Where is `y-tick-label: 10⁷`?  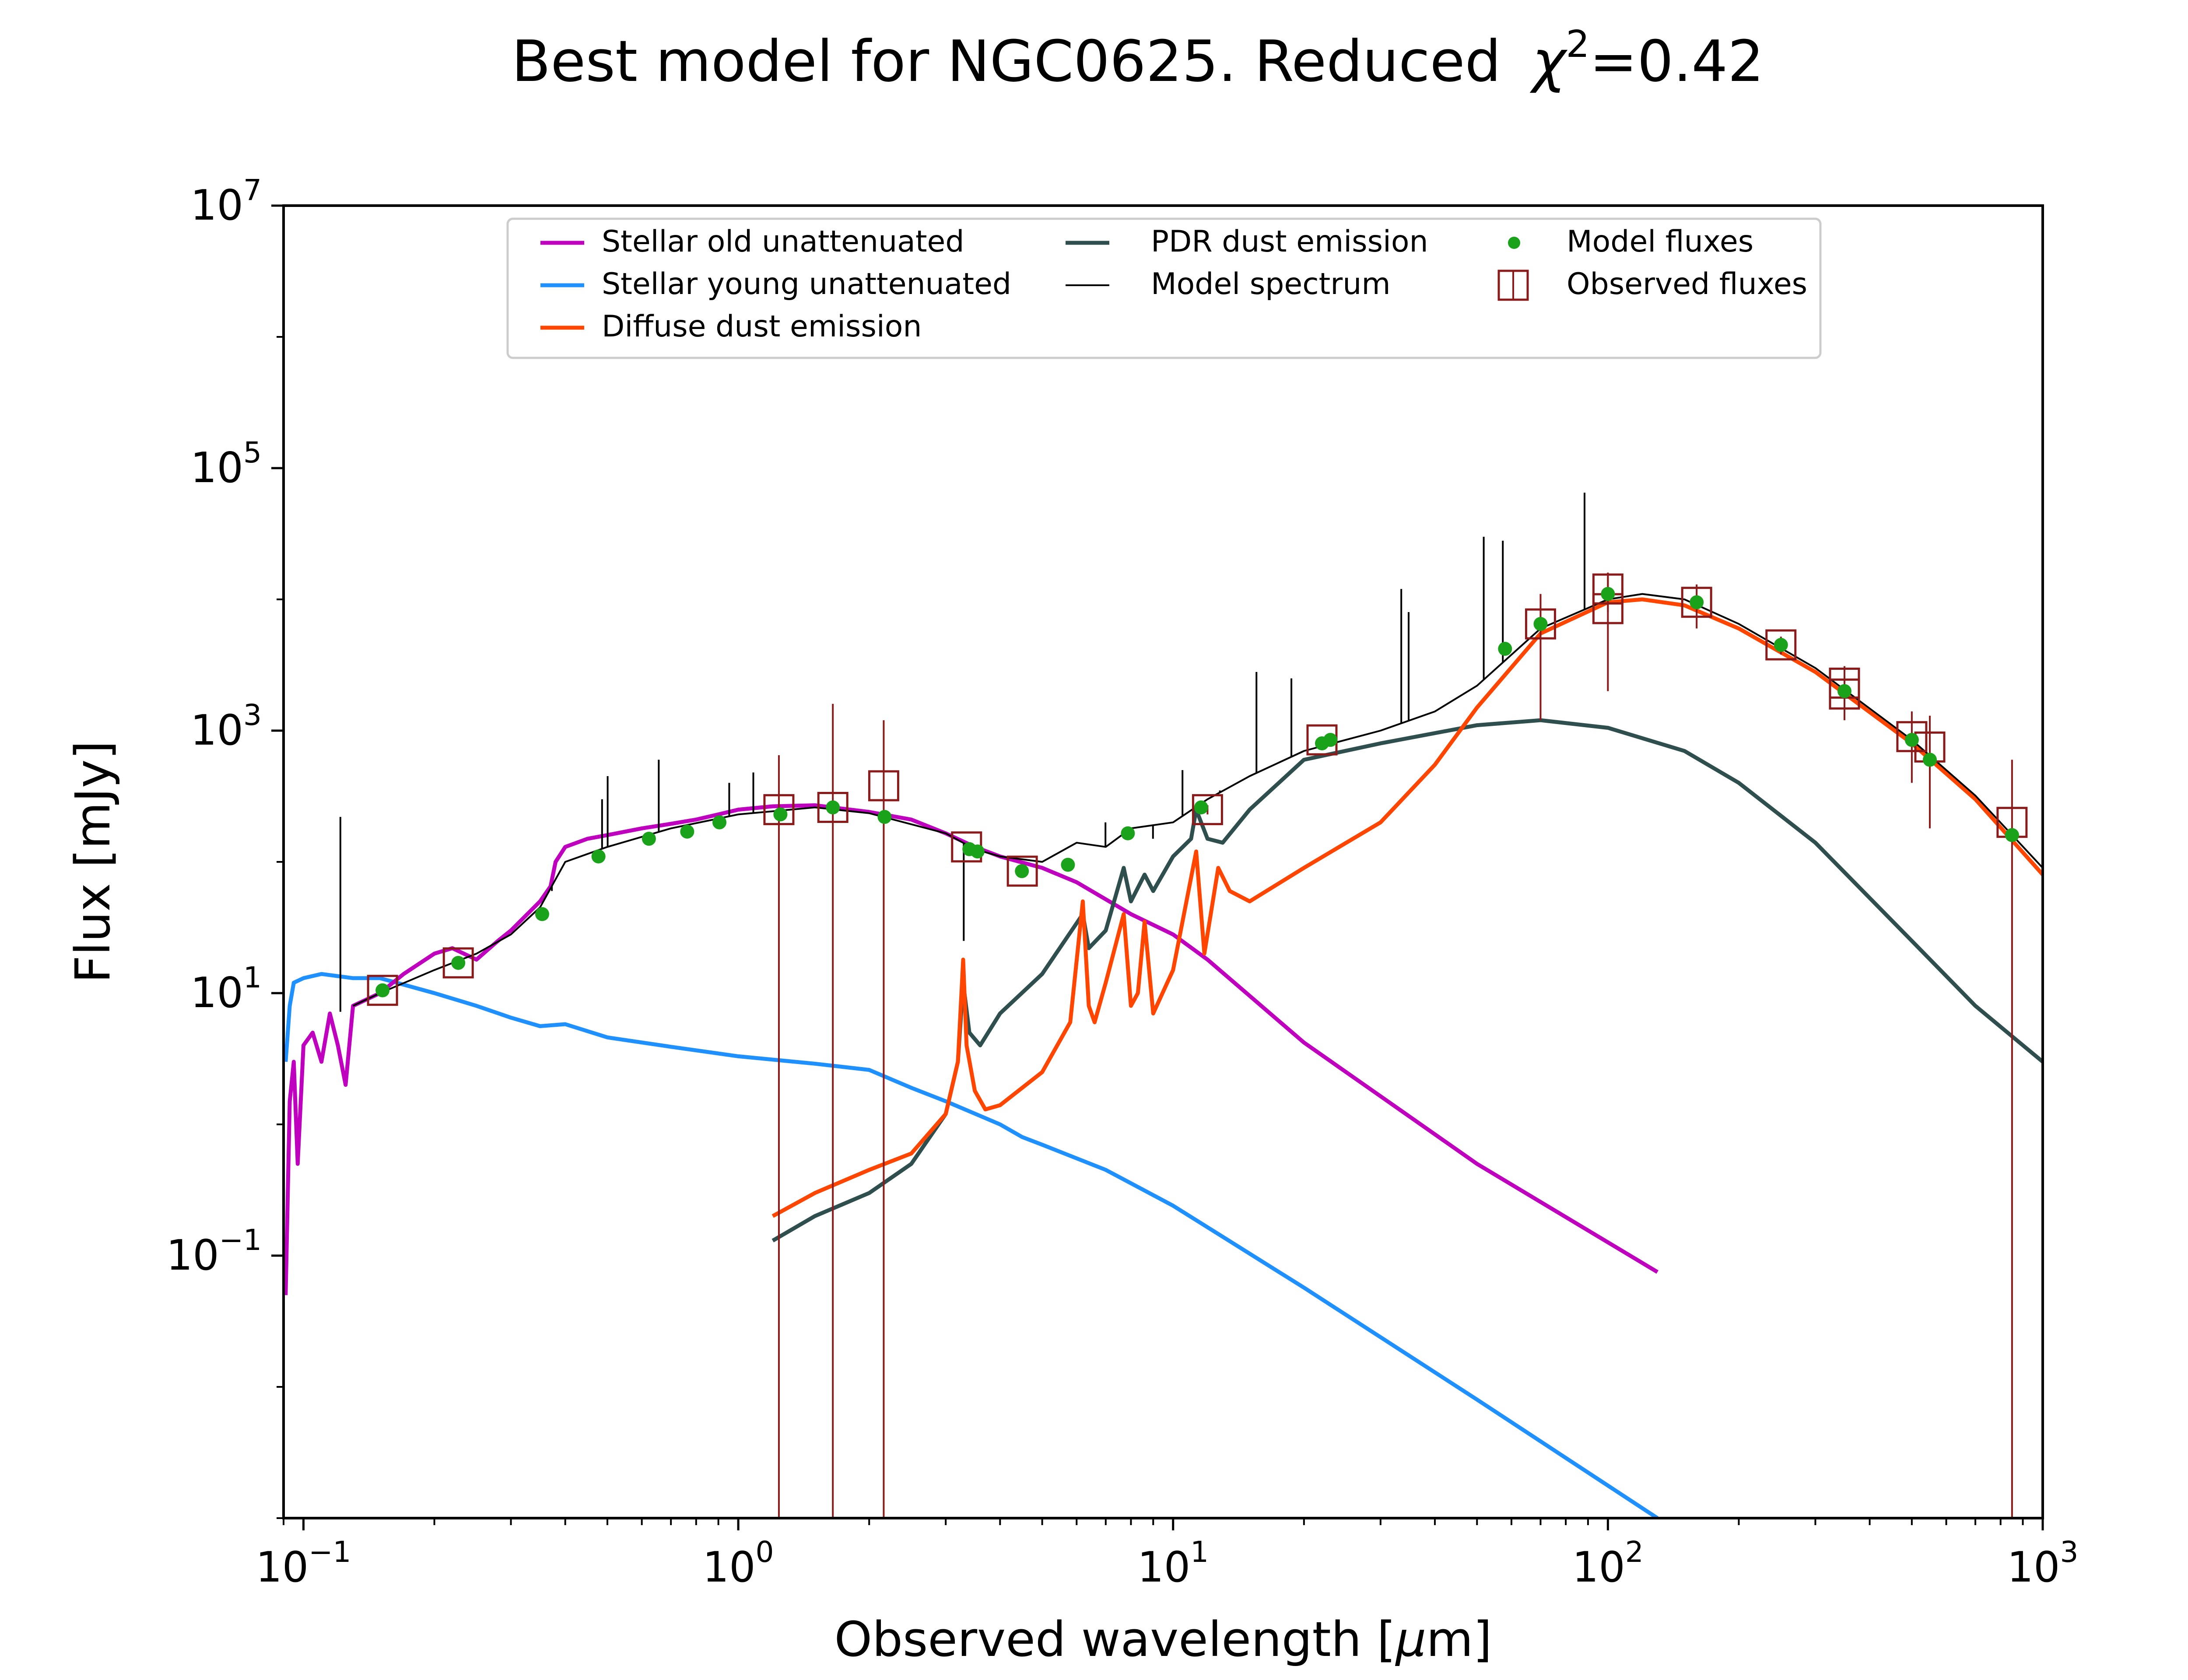 y-tick-label: 10⁷ is located at coordinates (226, 201).